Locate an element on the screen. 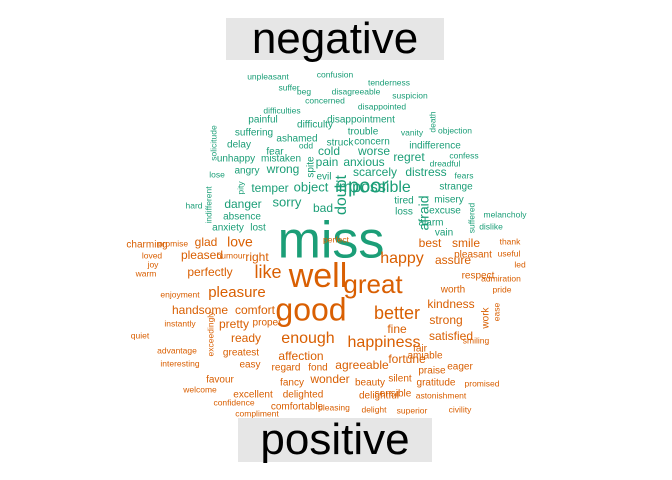  word-quiet: quiet is located at coordinates (140, 335).